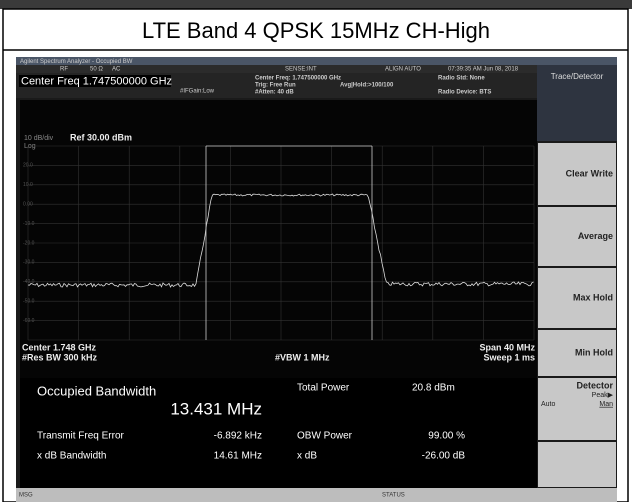 This screenshot has width=632, height=502. What do you see at coordinates (29, 302) in the screenshot?
I see `y-label: -50.0` at bounding box center [29, 302].